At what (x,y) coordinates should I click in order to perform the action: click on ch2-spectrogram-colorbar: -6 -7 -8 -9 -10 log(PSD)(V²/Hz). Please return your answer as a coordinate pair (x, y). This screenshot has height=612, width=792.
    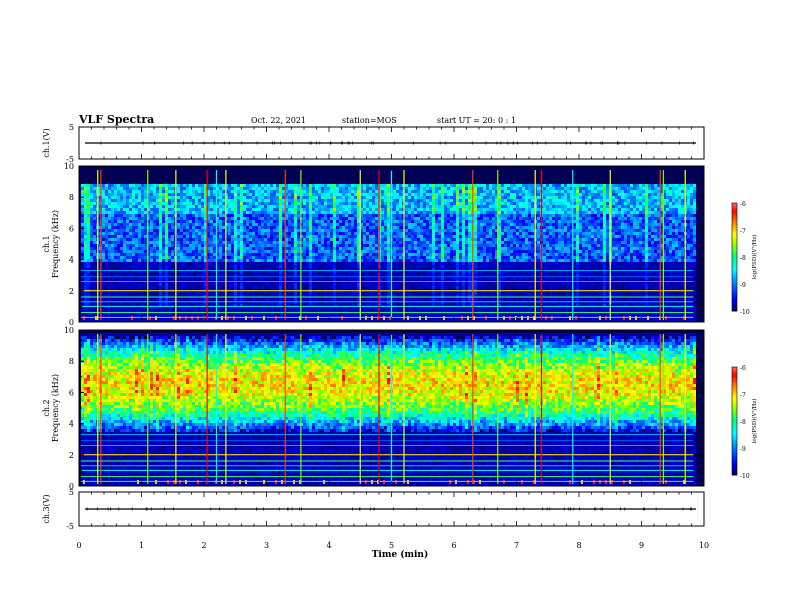
    Looking at the image, I should click on (745, 422).